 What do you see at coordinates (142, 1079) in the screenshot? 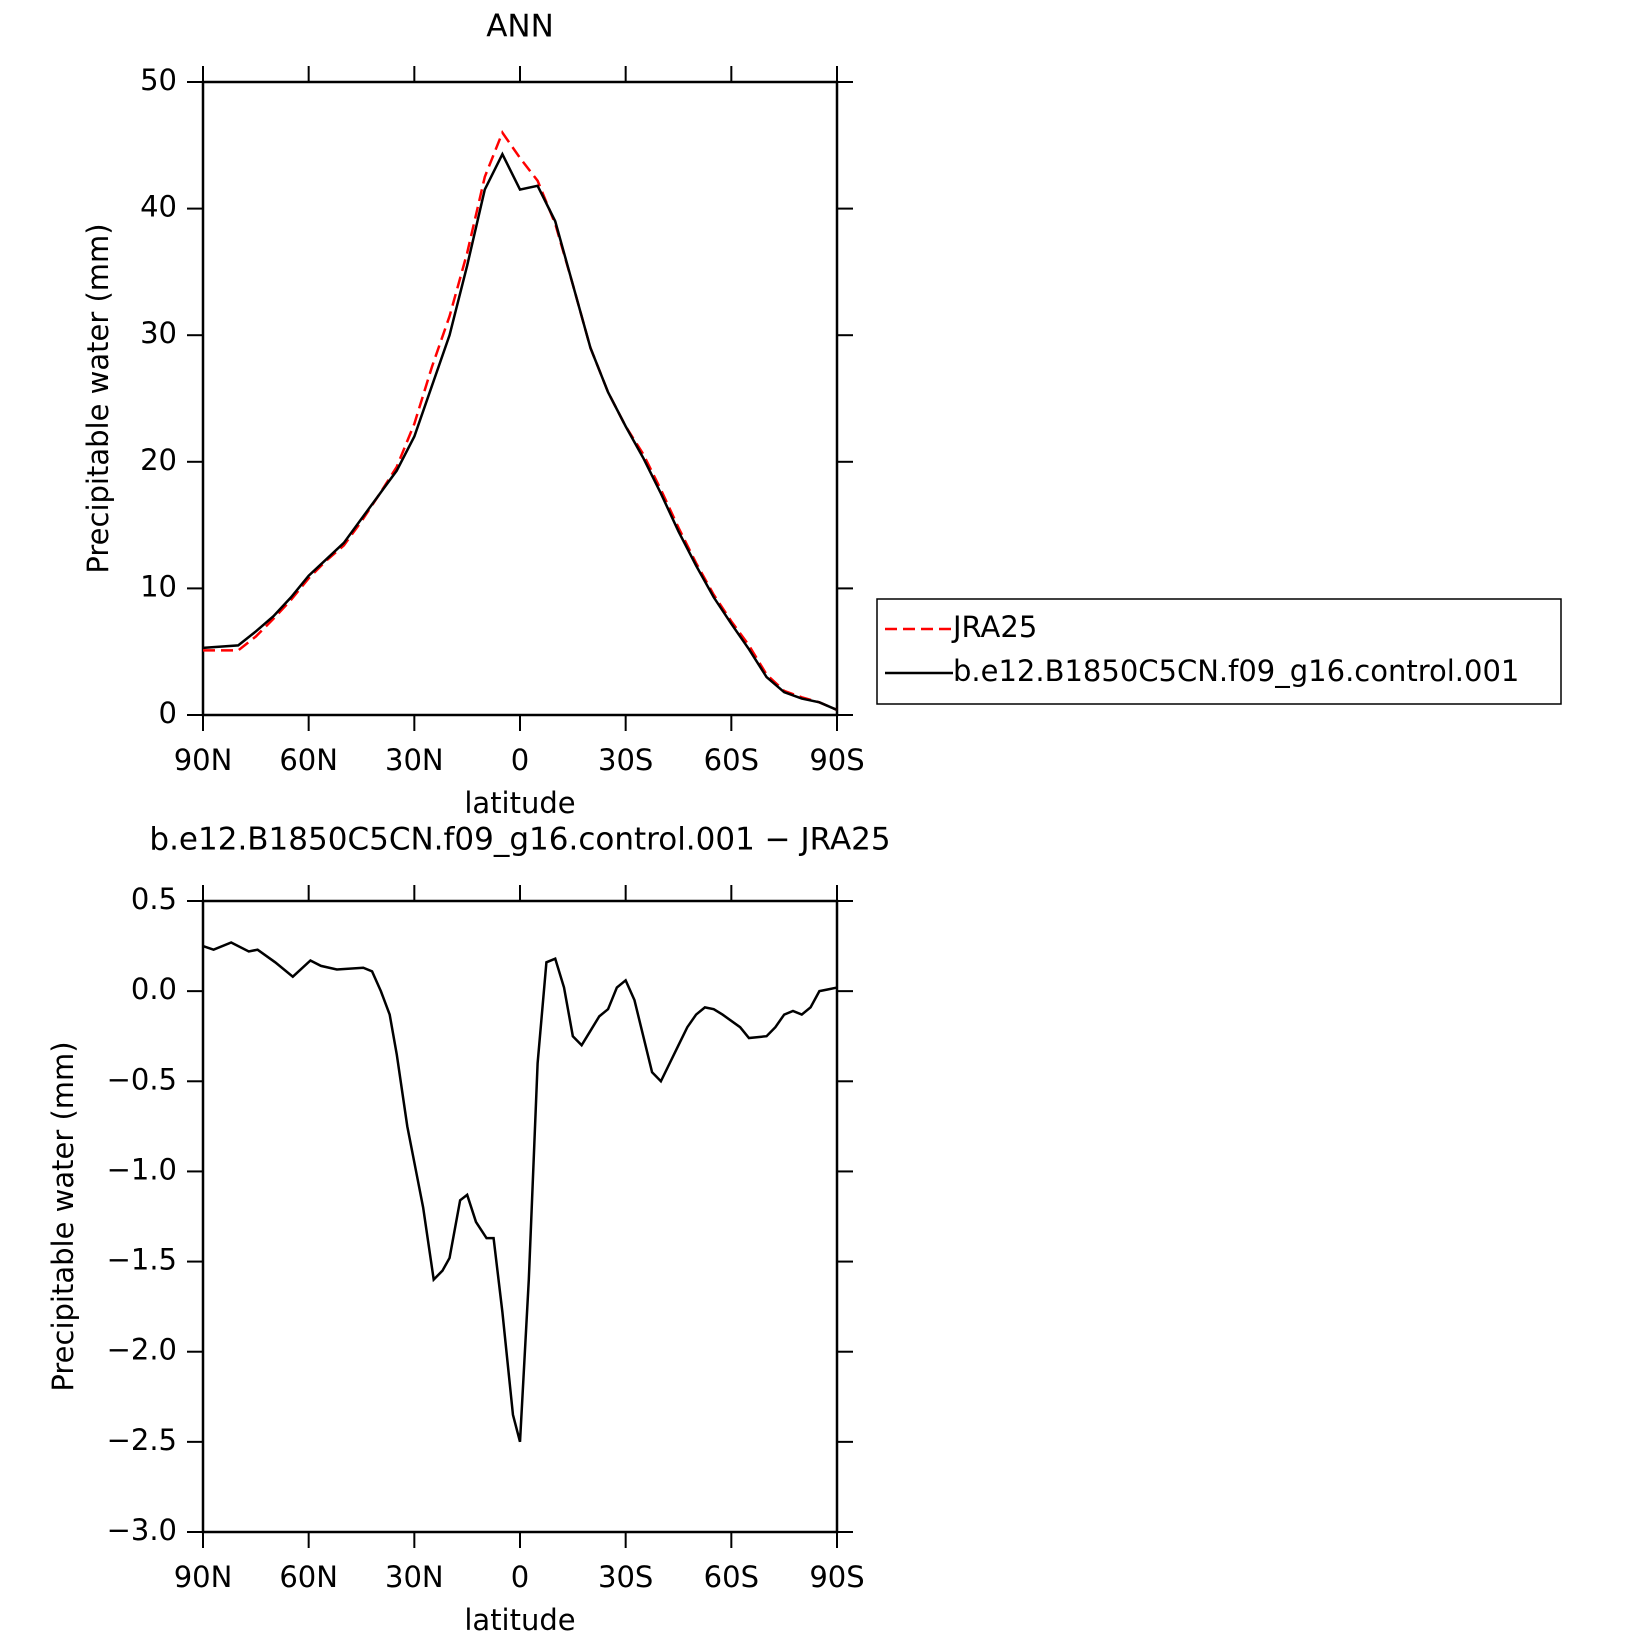
I see `y-tick-label: −0.5` at bounding box center [142, 1079].